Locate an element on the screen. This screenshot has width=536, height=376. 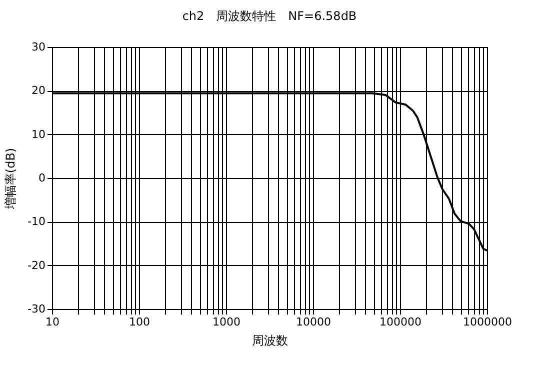
y-tick-label: 20 is located at coordinates (39, 91).